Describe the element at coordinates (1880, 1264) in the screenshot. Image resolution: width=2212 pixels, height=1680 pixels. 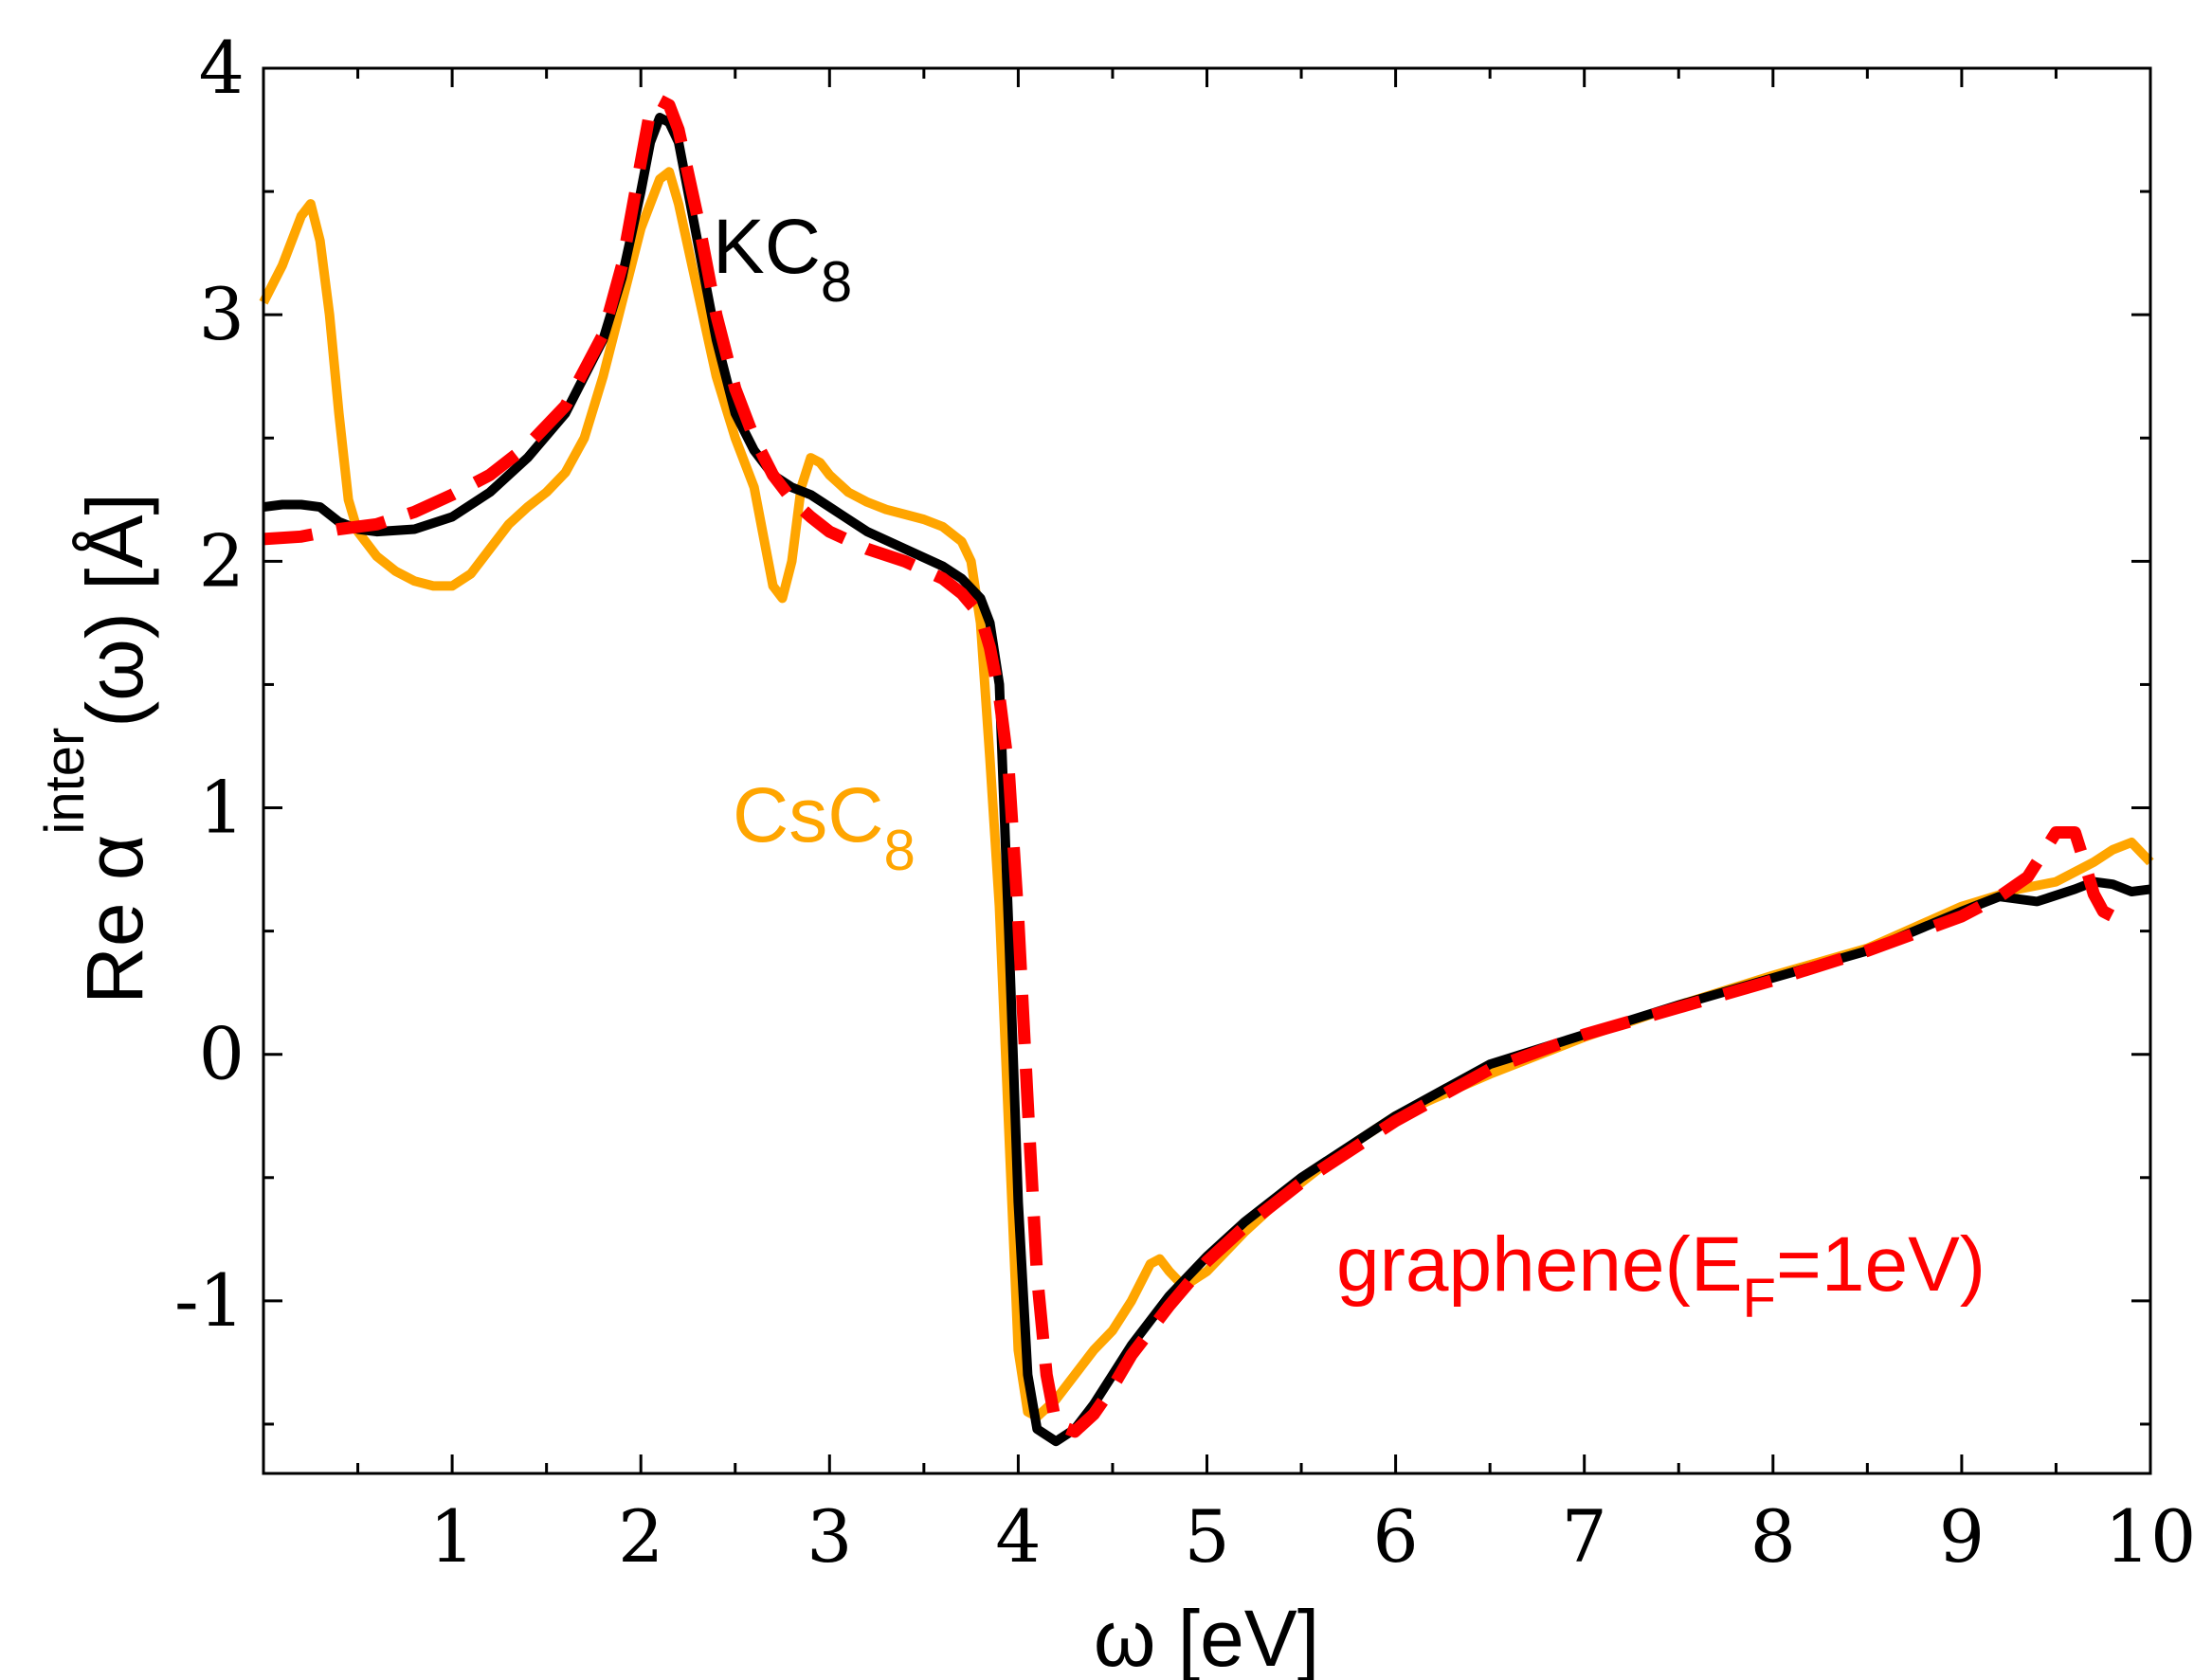
I see `annotation-graphene-after: =1eV)` at that location.